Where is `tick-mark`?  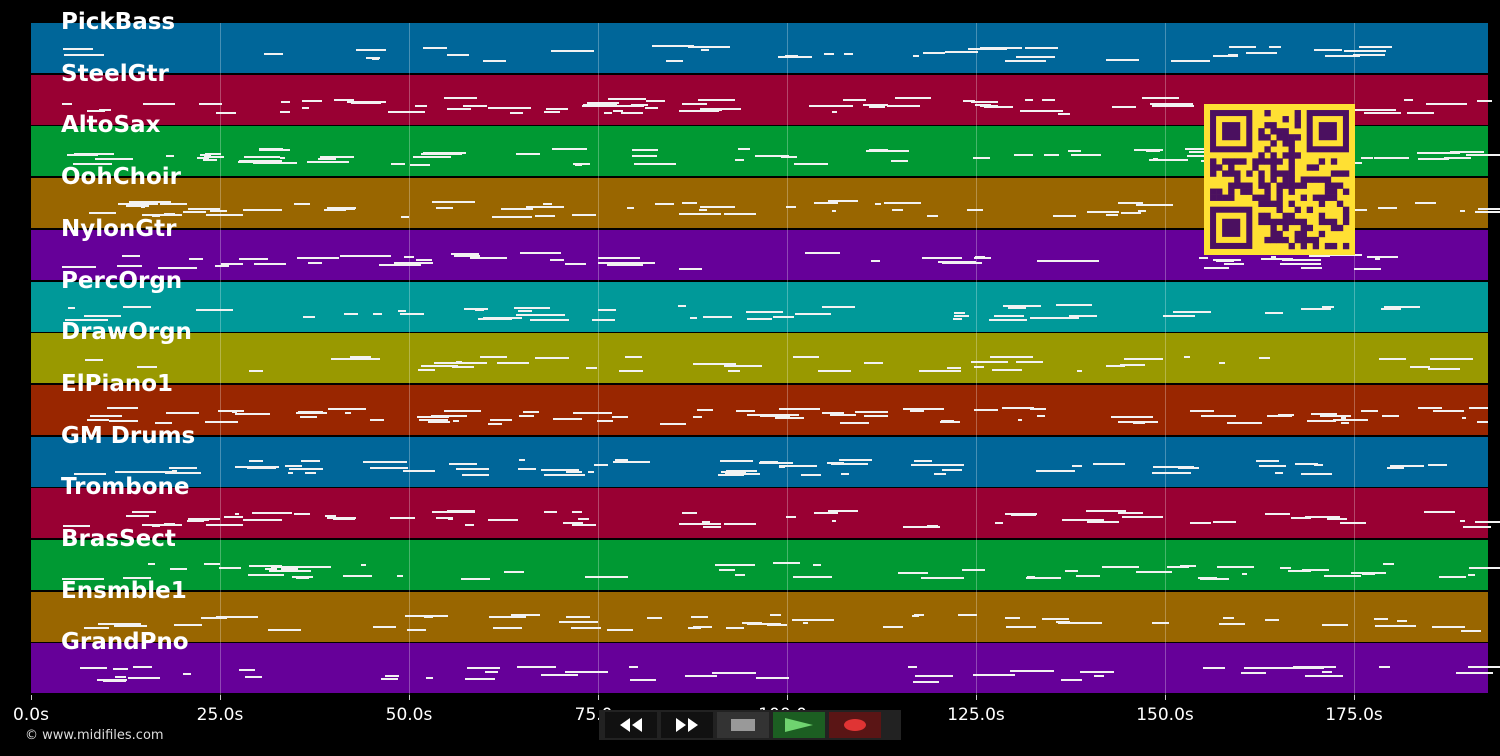
tick-mark is located at coordinates (409, 697).